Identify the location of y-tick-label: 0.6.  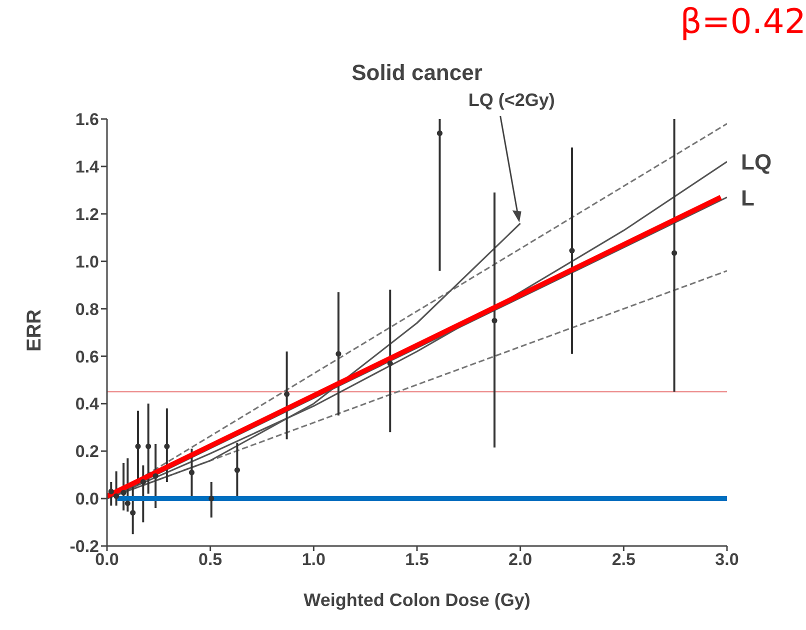
(87, 356).